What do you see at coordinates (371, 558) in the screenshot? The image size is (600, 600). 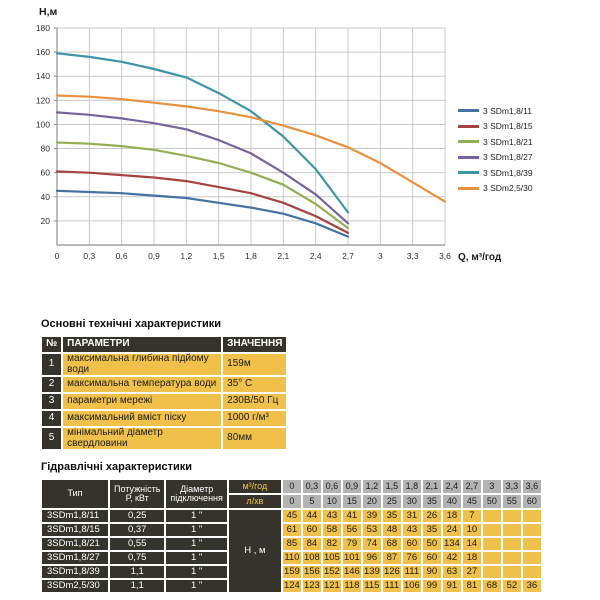 I see `head-value: 96` at bounding box center [371, 558].